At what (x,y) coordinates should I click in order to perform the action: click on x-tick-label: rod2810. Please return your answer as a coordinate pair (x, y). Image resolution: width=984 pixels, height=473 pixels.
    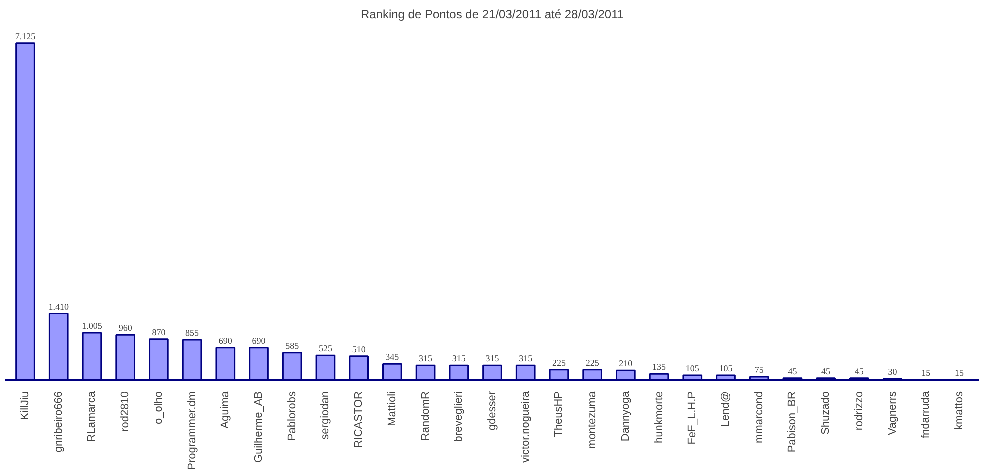
    Looking at the image, I should click on (126, 411).